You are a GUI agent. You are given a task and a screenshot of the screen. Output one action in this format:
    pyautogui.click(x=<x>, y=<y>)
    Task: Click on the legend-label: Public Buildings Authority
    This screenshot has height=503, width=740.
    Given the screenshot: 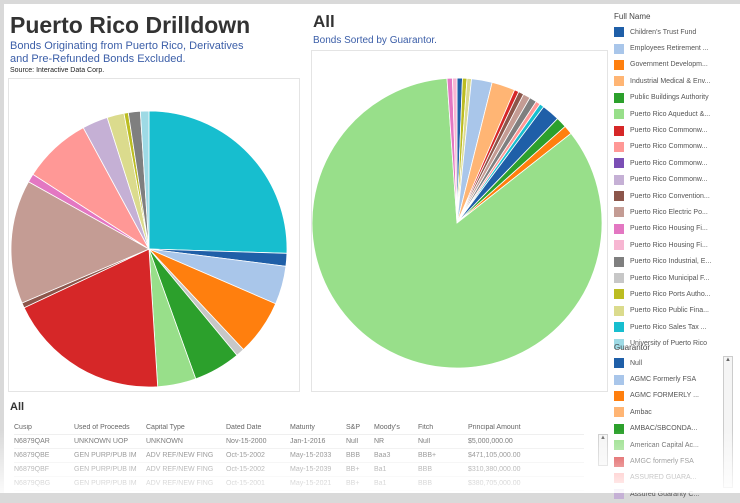 What is the action you would take?
    pyautogui.click(x=669, y=98)
    